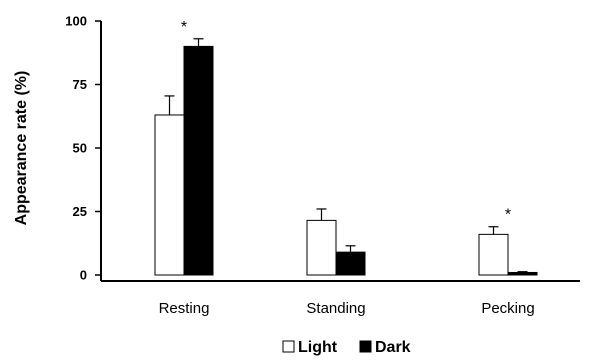  I want to click on y-tick-label-25: 25, so click(80, 211).